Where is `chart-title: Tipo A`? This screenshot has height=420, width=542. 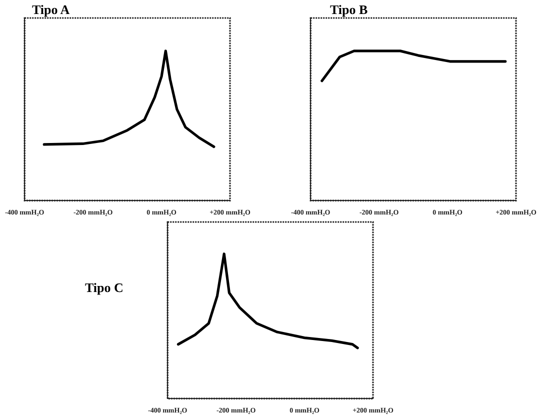 chart-title: Tipo A is located at coordinates (51, 10).